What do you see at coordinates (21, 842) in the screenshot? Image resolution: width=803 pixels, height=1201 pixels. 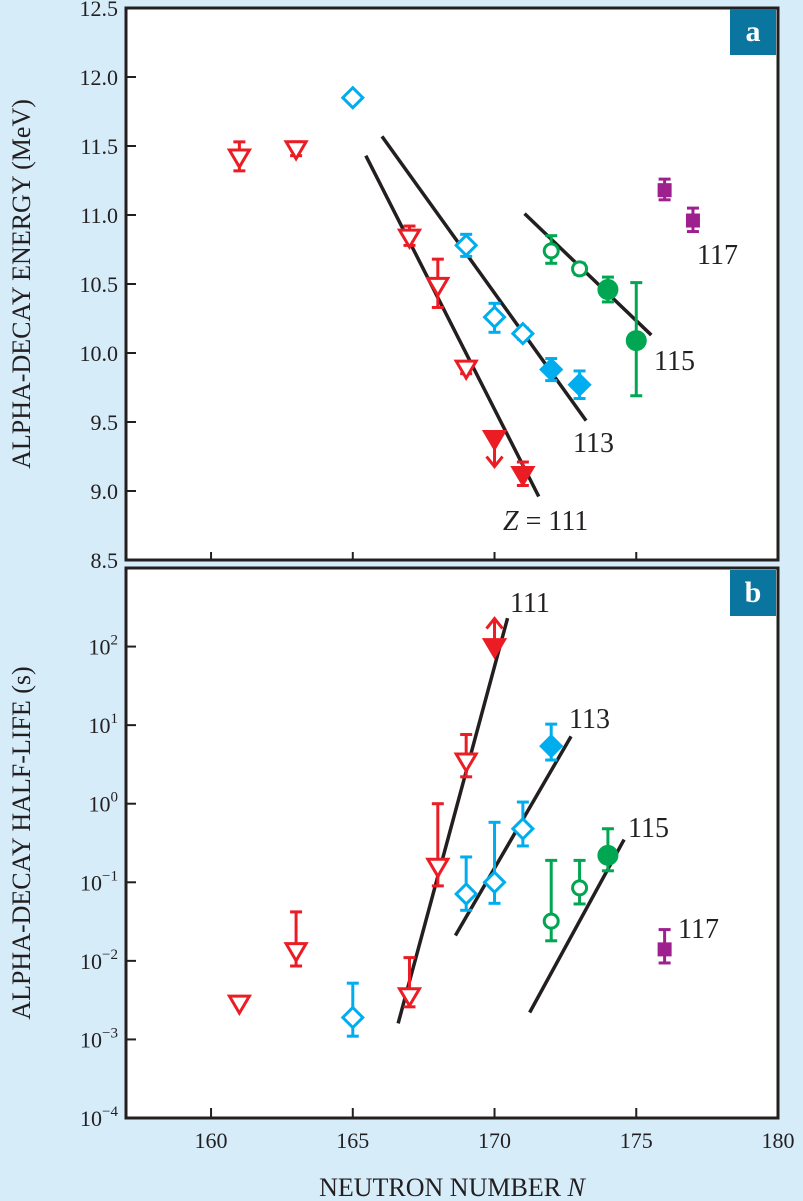 I see `panel-b-ylabel: ALPHA-DECAY HALF-LIFE (s)` at bounding box center [21, 842].